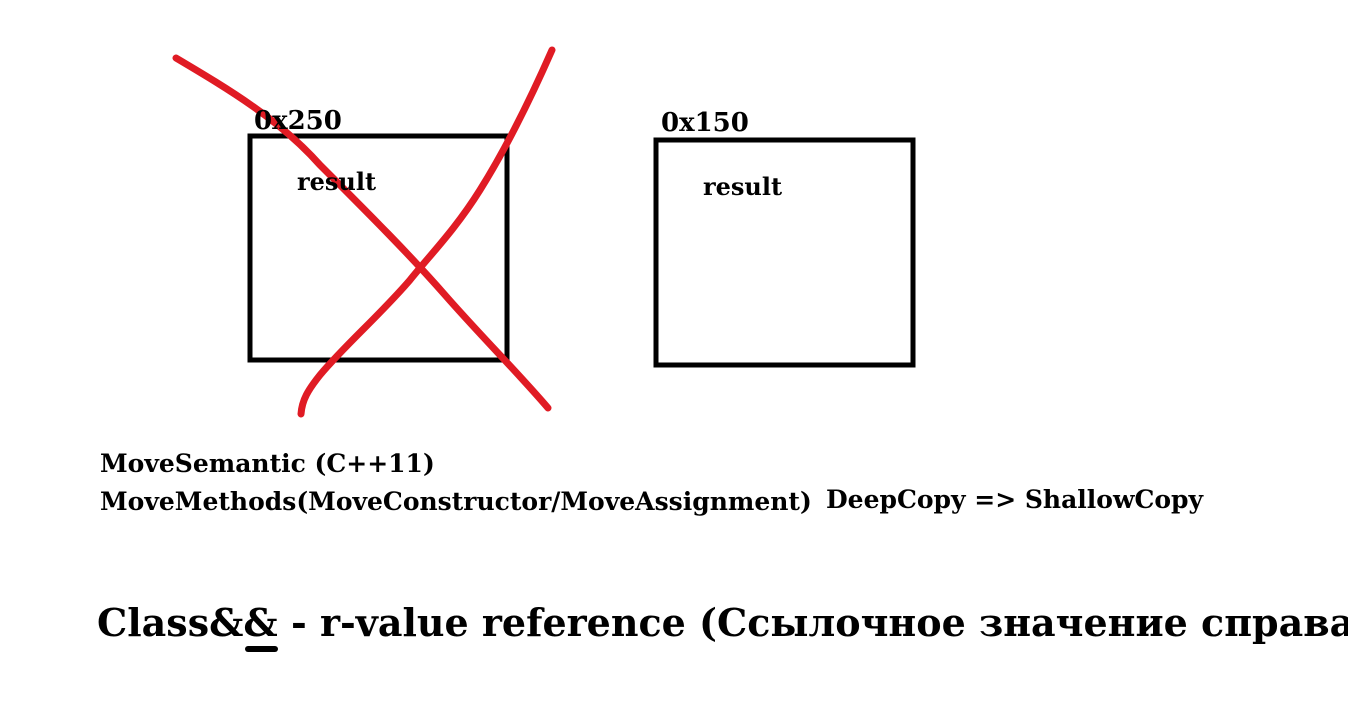  What do you see at coordinates (261, 649) in the screenshot?
I see `handwritten-underline-mark` at bounding box center [261, 649].